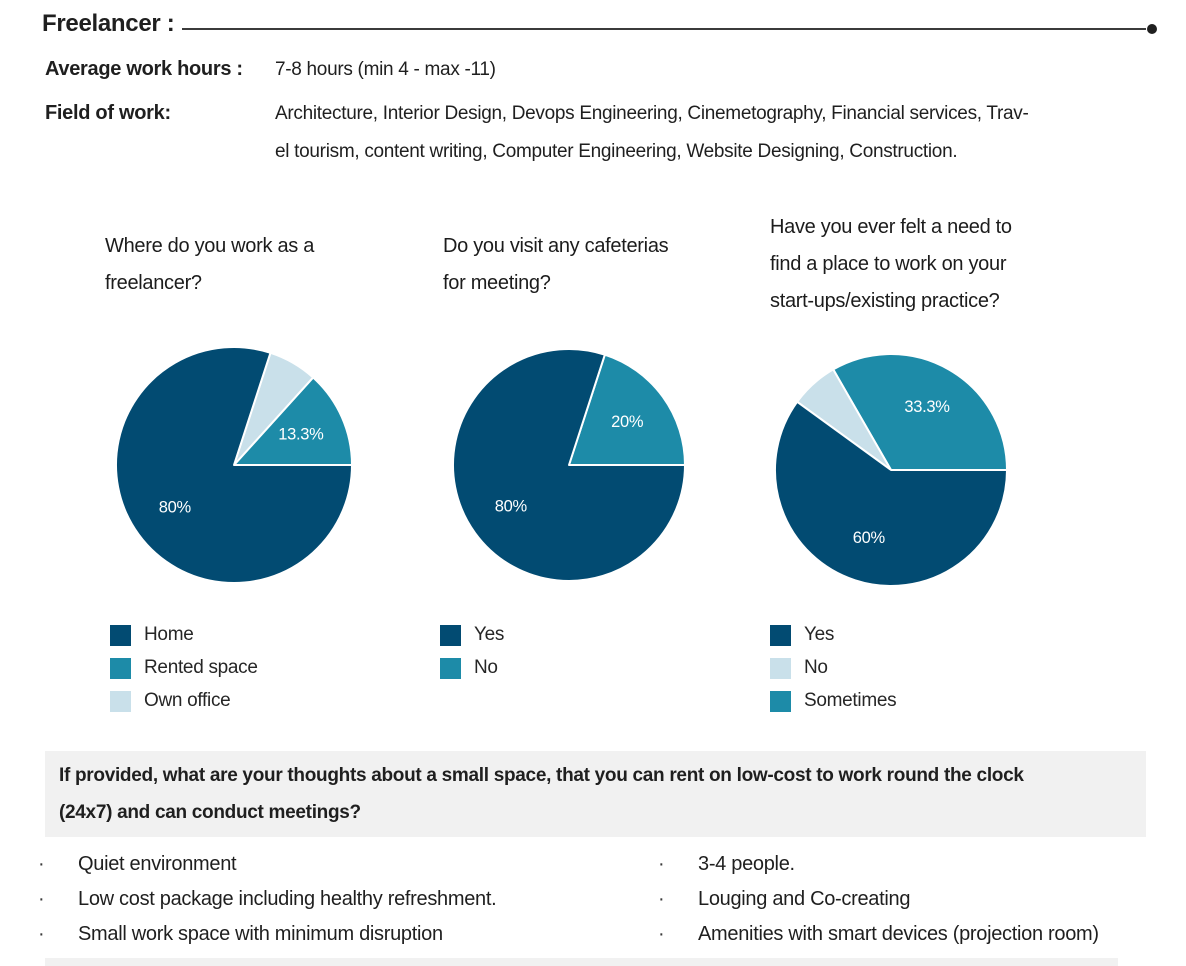  Describe the element at coordinates (210, 812) in the screenshot. I see `question-line2: (24x7) and can conduct meetings?` at that location.